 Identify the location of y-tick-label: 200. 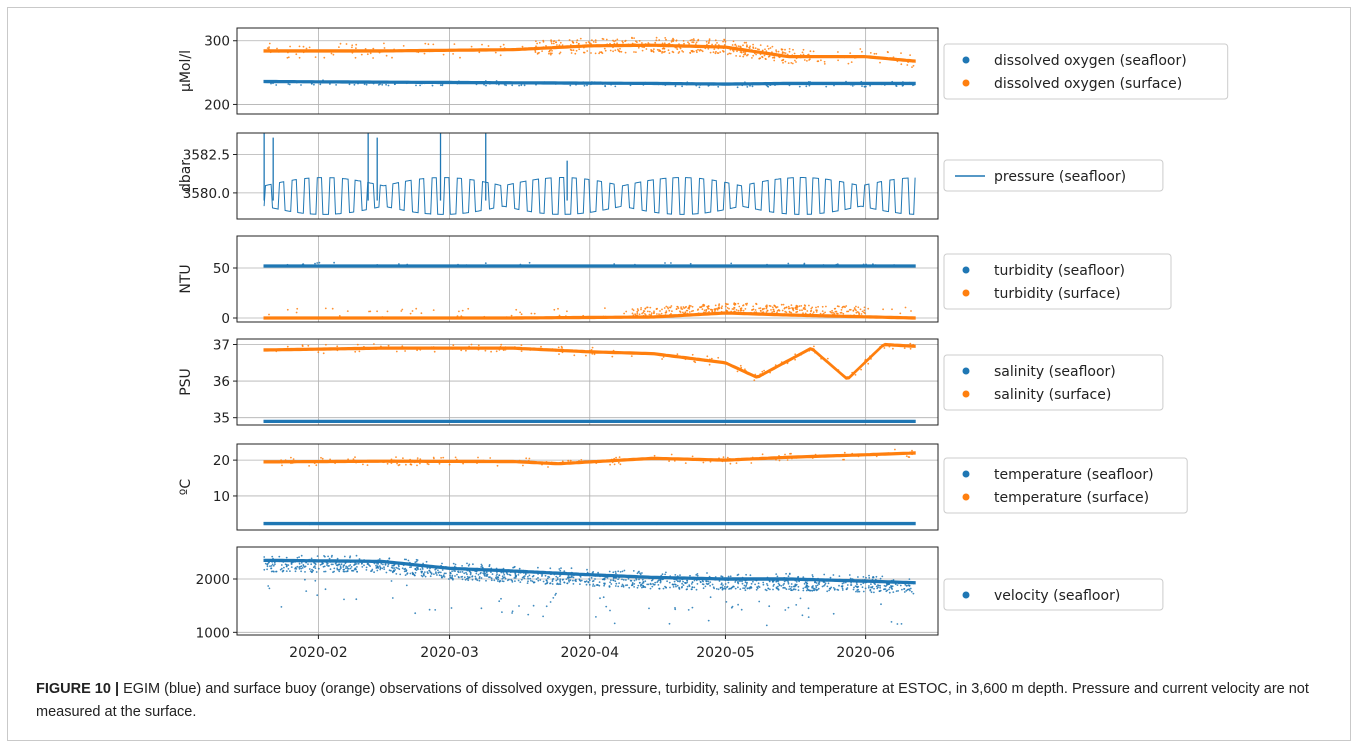
(217, 105).